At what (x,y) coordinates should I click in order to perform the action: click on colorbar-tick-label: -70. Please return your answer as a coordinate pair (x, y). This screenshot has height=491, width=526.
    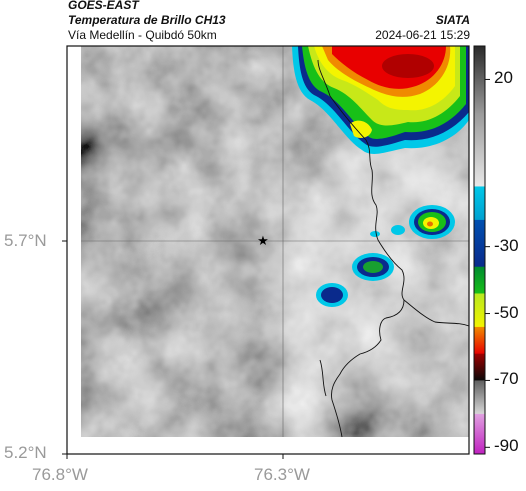
    Looking at the image, I should click on (506, 379).